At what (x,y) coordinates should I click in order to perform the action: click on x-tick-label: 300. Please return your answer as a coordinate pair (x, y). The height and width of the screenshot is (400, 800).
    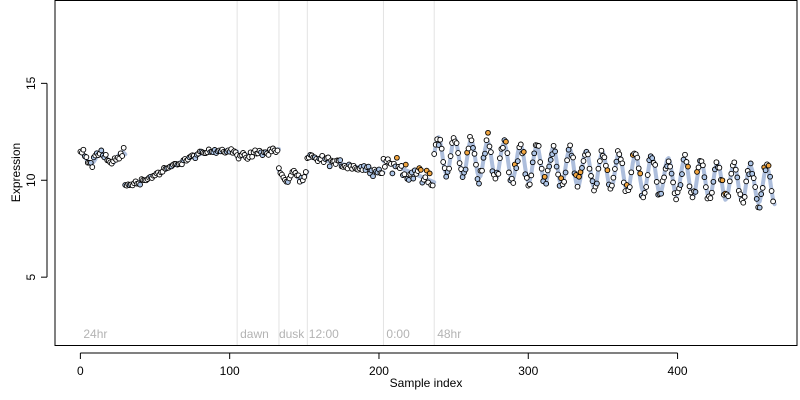
    Looking at the image, I should click on (528, 371).